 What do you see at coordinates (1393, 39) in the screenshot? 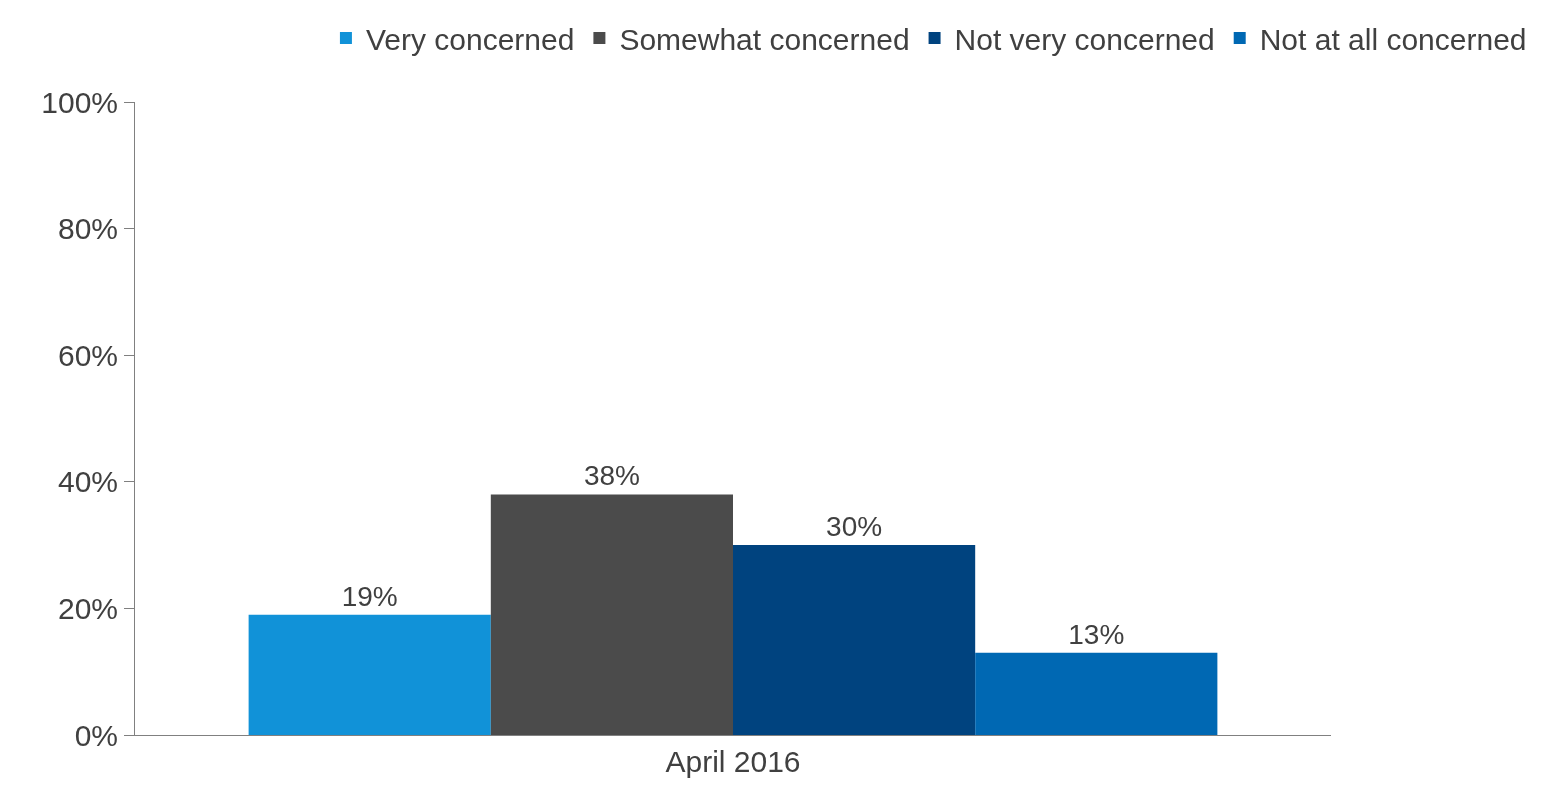
I see `legend-label: Not at all concerned` at bounding box center [1393, 39].